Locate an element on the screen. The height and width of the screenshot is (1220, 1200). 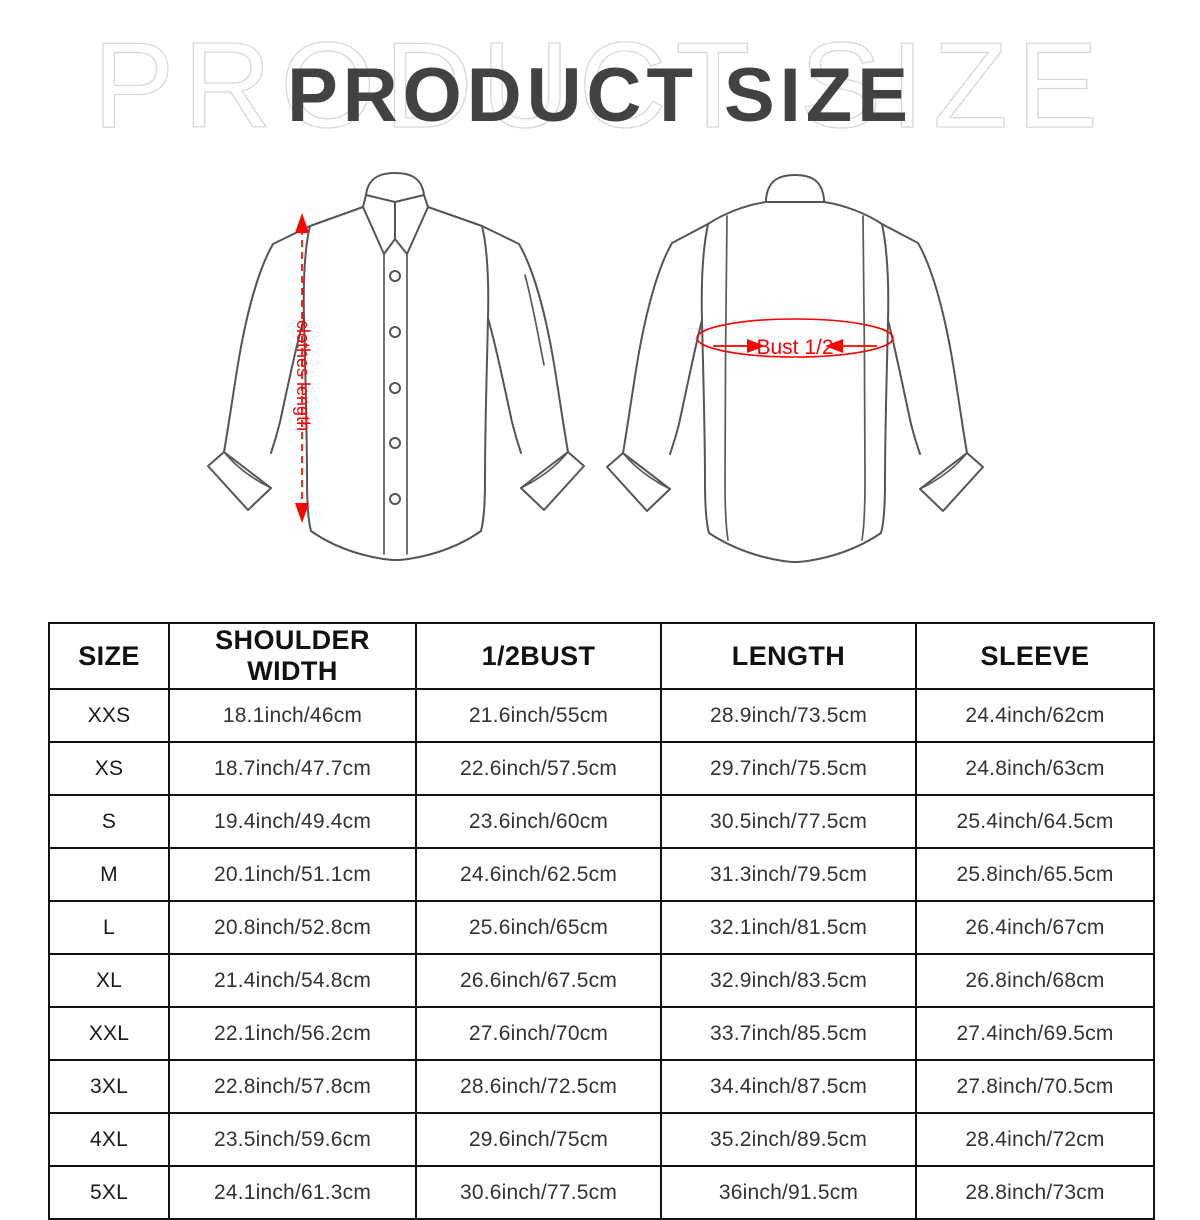
cell-shoulder-width: 18.7inch/47.7cm is located at coordinates (292, 768).